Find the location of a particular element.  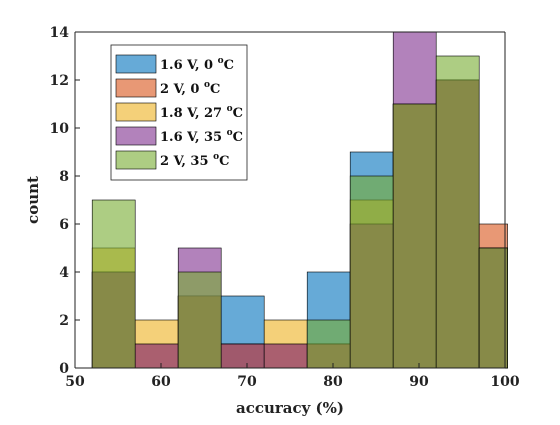

legend-label-2: 1.8 V, 27 oC is located at coordinates (201, 112).